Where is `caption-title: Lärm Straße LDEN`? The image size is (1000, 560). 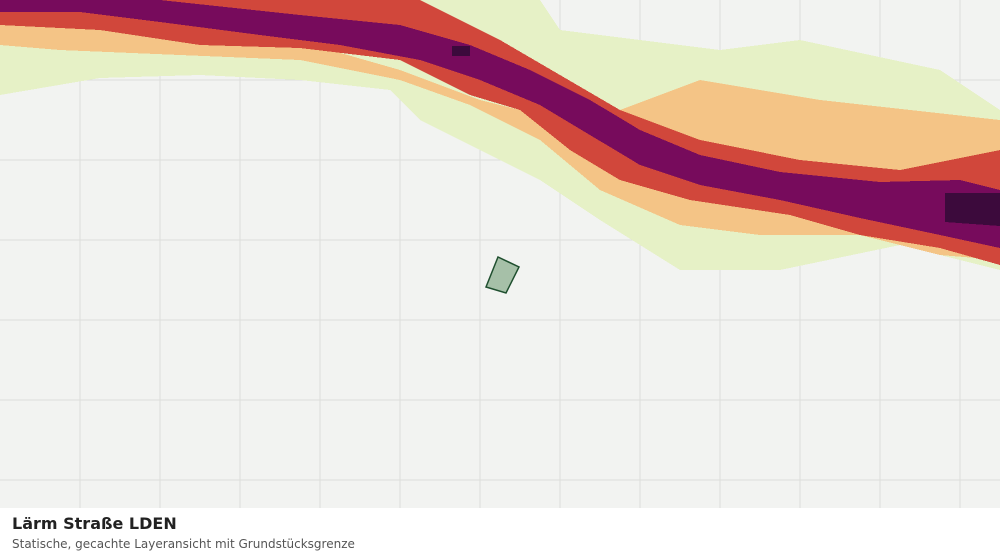
caption-title: Lärm Straße LDEN is located at coordinates (94, 523).